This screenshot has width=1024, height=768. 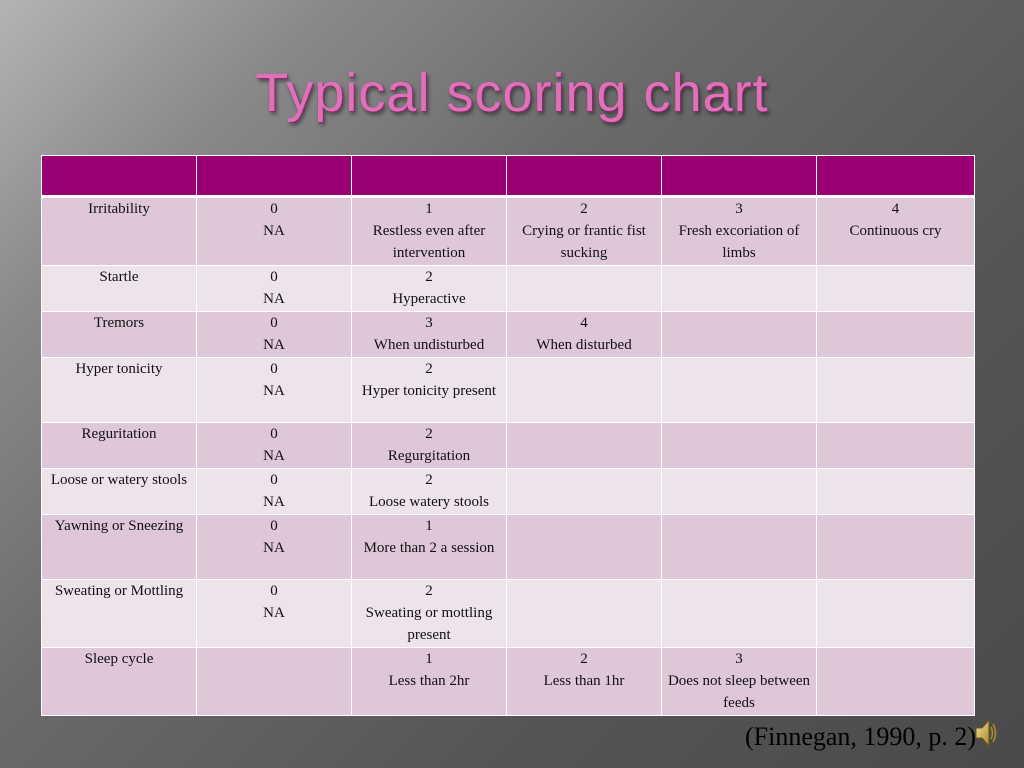 I want to click on sign-cell: Startle, so click(x=119, y=288).